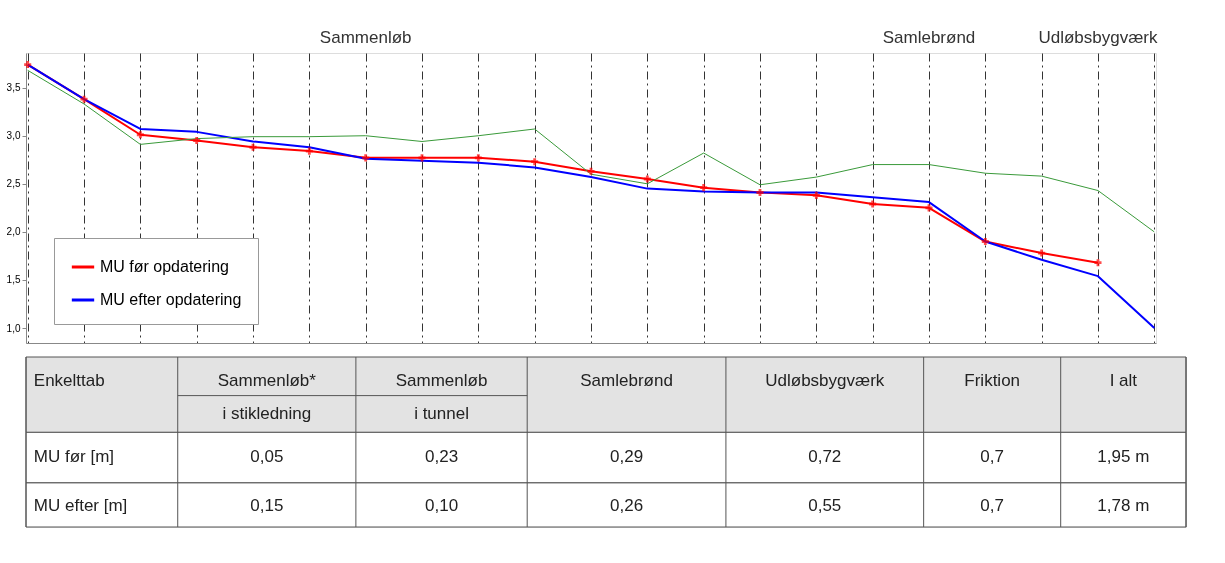  What do you see at coordinates (171, 299) in the screenshot?
I see `legend-label: MU efter opdatering` at bounding box center [171, 299].